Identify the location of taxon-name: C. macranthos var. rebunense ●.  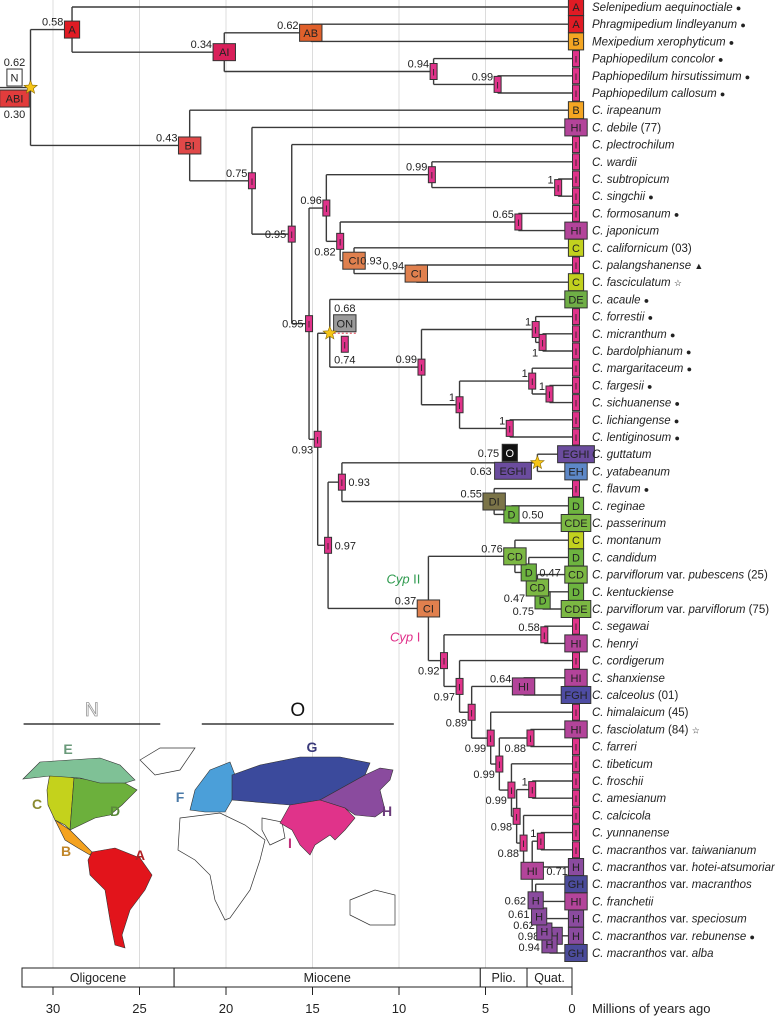
(673, 937).